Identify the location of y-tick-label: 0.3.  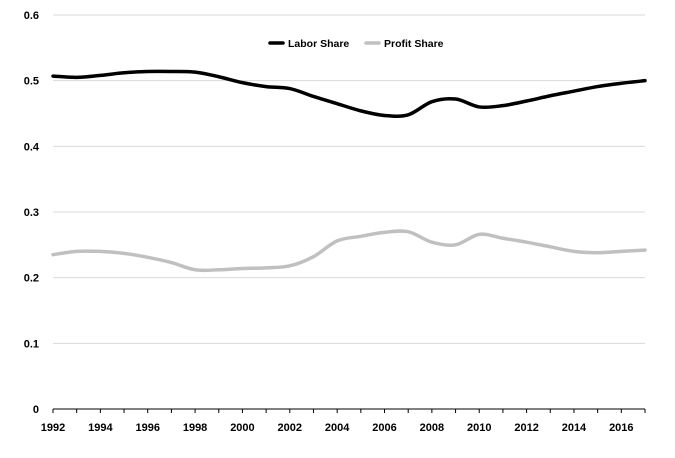
(31, 213).